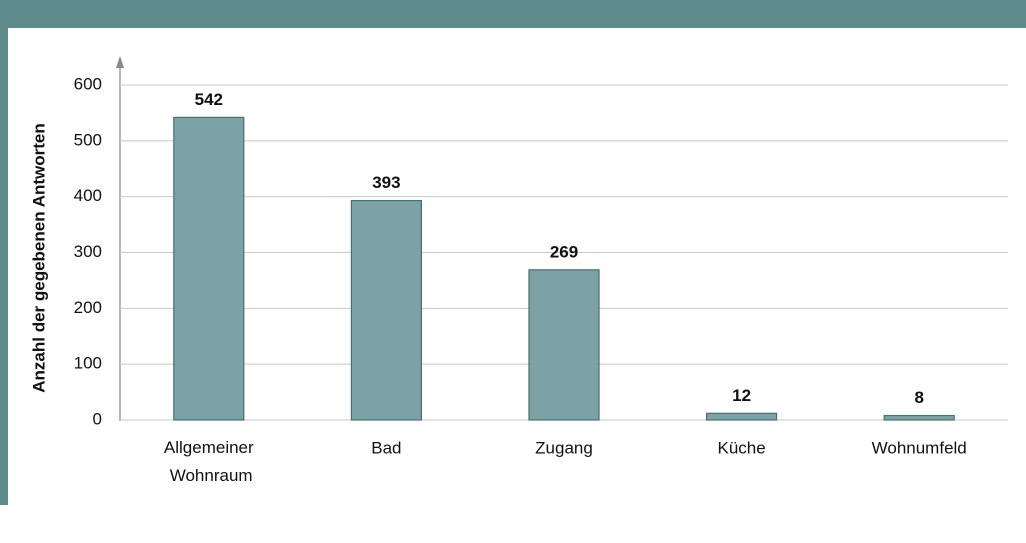 The image size is (1026, 543). What do you see at coordinates (97, 418) in the screenshot?
I see `y-tick-label: 0` at bounding box center [97, 418].